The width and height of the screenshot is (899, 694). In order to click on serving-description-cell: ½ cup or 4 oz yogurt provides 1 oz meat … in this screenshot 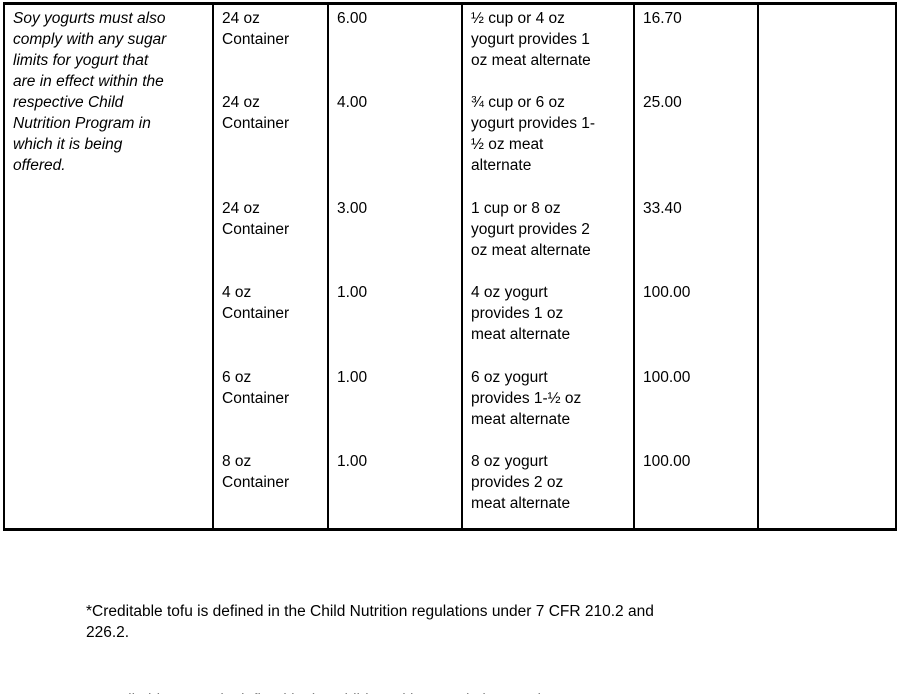, I will do `click(548, 47)`.